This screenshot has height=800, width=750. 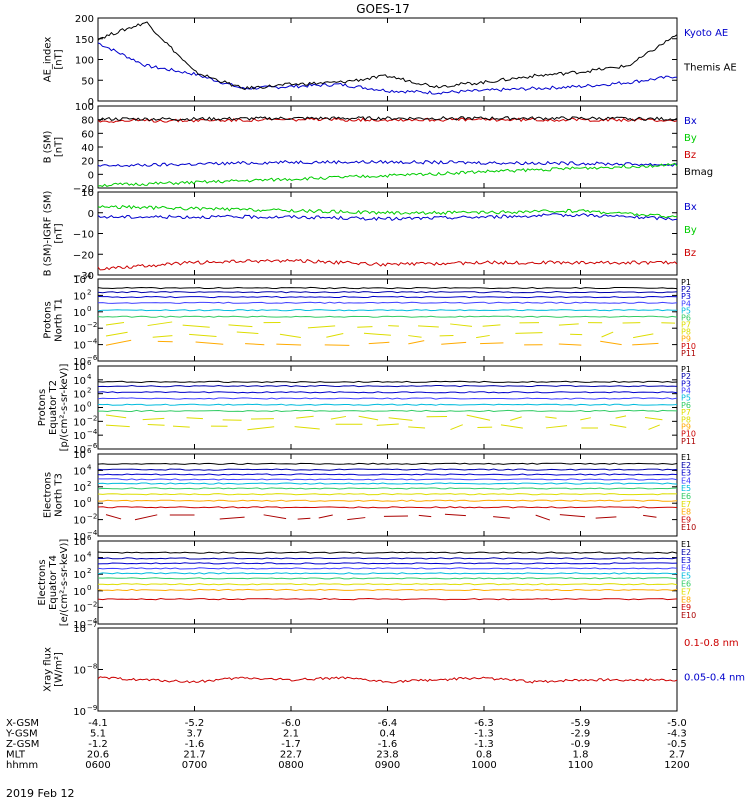 What do you see at coordinates (83, 235) in the screenshot?
I see `y-tick-label: −10` at bounding box center [83, 235].